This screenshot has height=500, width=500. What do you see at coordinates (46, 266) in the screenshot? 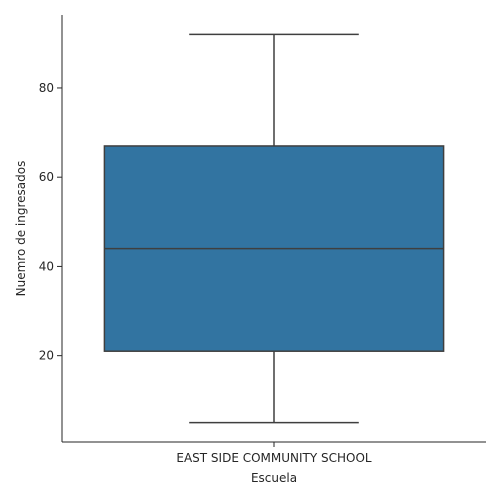
I see `y-tick-label: 40` at bounding box center [46, 266].